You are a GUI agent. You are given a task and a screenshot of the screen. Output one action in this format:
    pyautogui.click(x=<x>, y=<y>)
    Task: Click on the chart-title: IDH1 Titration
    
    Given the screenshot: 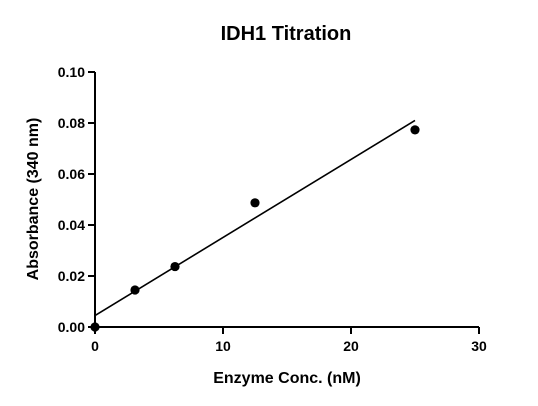 What is the action you would take?
    pyautogui.click(x=286, y=34)
    